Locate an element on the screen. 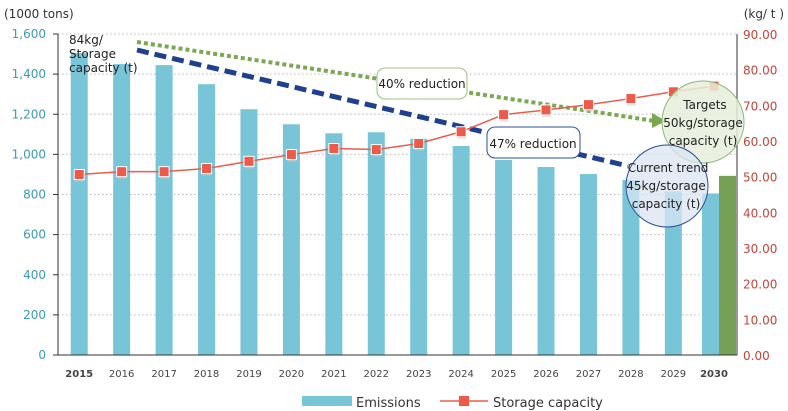 This screenshot has height=411, width=788. emissions-bar-2021 is located at coordinates (334, 244).